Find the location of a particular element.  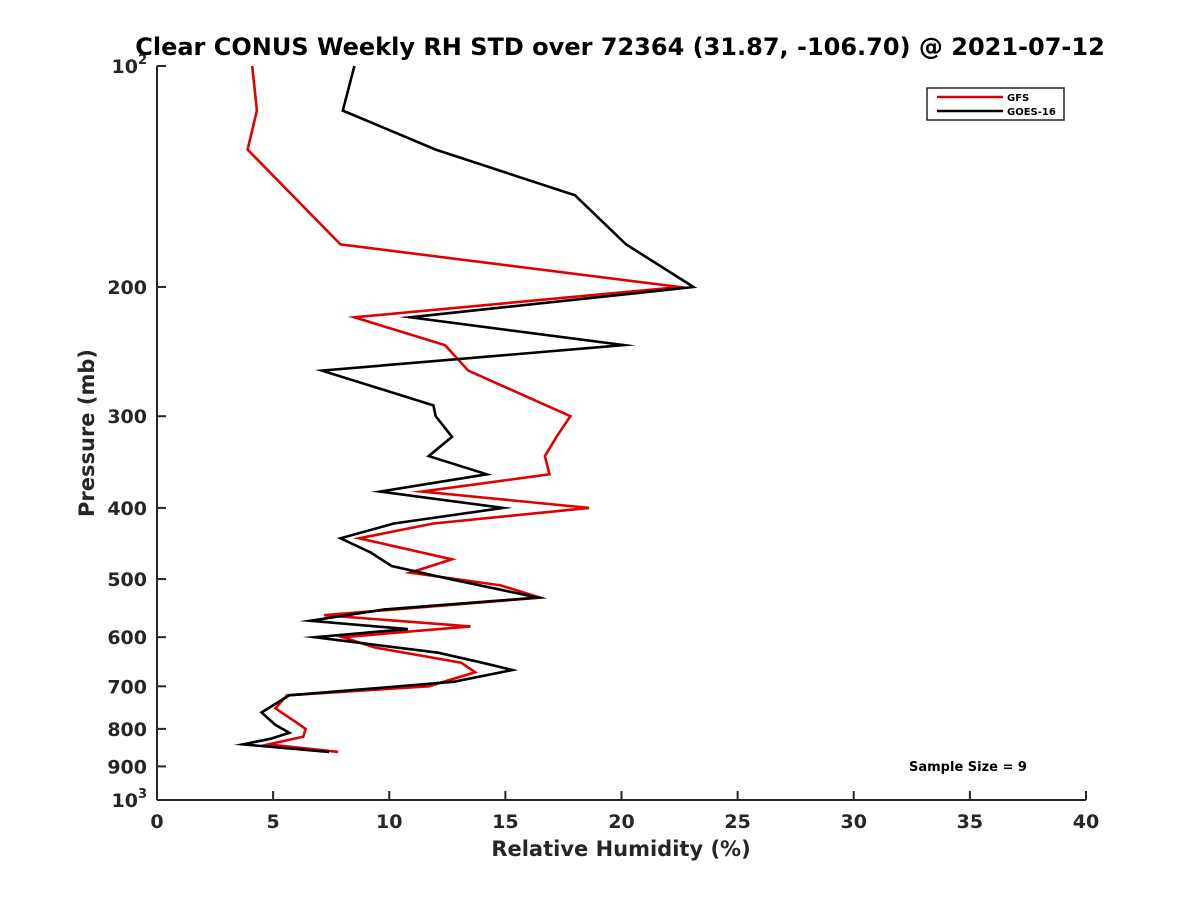

y-axis-ticks: 10² 200 300 400 500 600 700 800 900 10³ is located at coordinates (136, 432).